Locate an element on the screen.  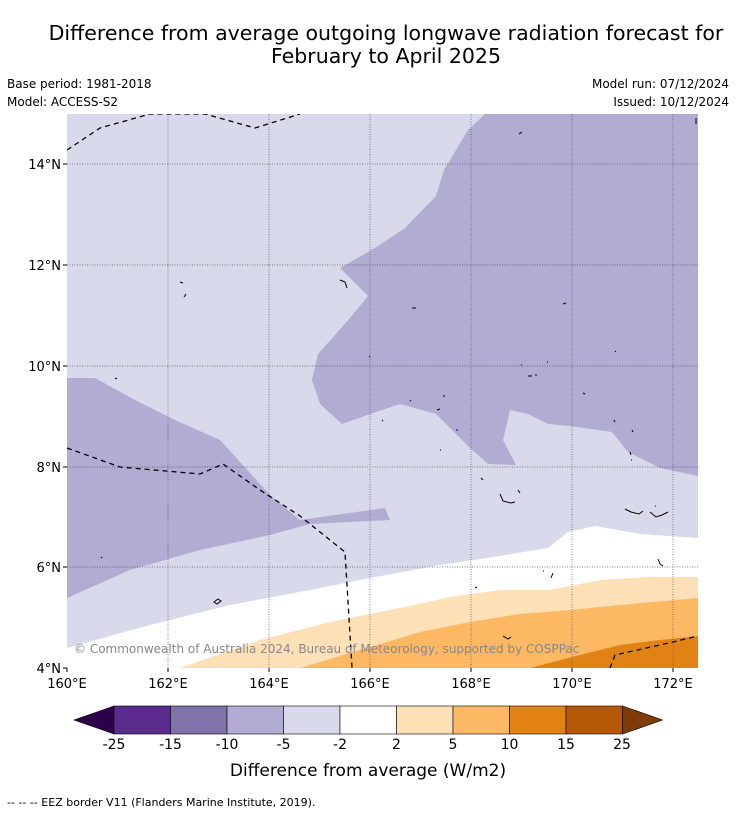
colorbar-segments is located at coordinates (368, 720).